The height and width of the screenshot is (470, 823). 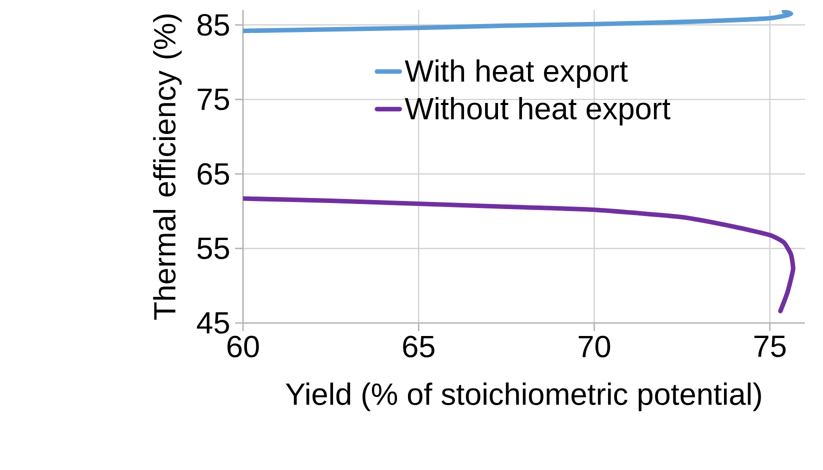 What do you see at coordinates (518, 22) in the screenshot?
I see `line-series` at bounding box center [518, 22].